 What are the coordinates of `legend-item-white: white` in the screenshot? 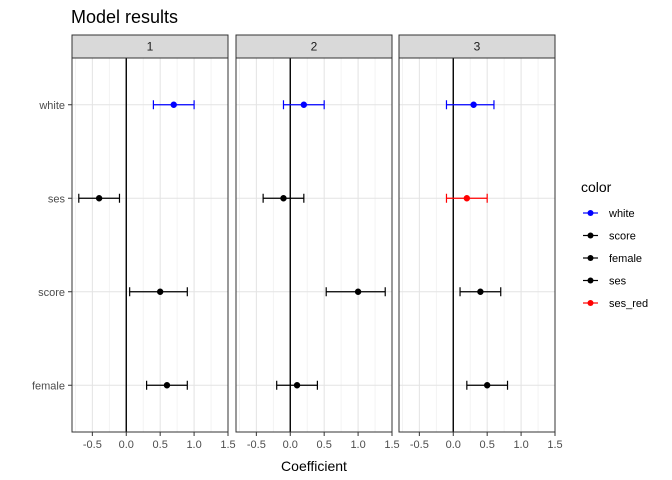 It's located at (609, 214).